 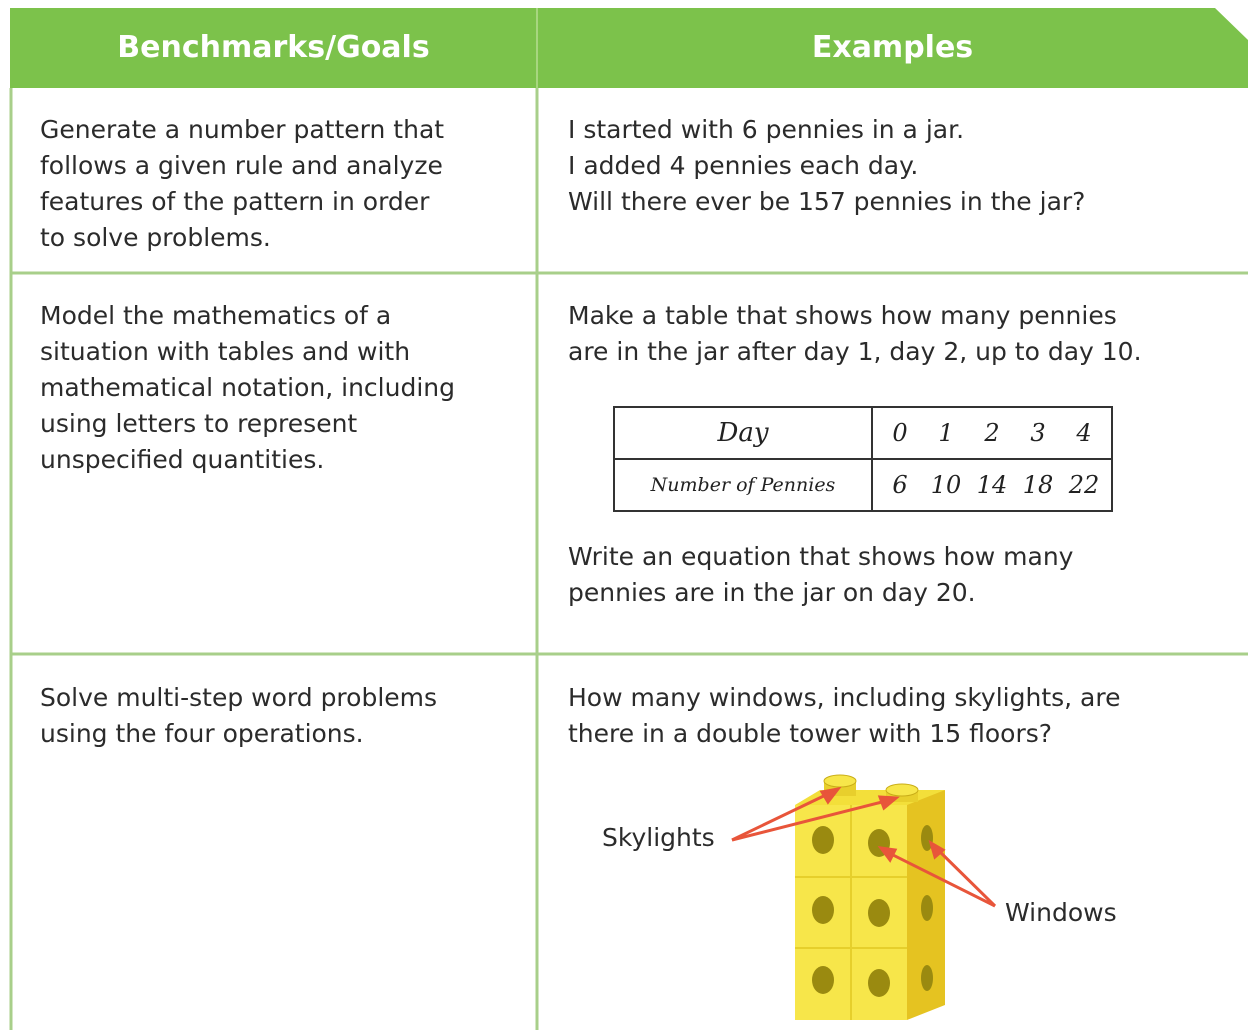 I want to click on column-header: Benchmarks/Goals, so click(x=273, y=47).